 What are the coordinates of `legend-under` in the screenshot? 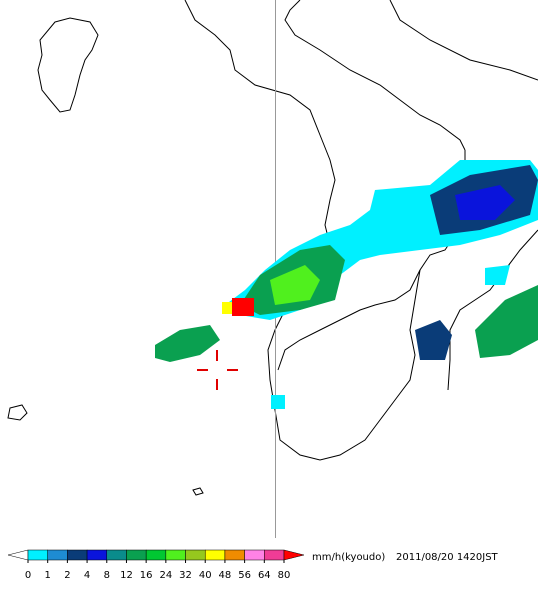 It's located at (18, 555).